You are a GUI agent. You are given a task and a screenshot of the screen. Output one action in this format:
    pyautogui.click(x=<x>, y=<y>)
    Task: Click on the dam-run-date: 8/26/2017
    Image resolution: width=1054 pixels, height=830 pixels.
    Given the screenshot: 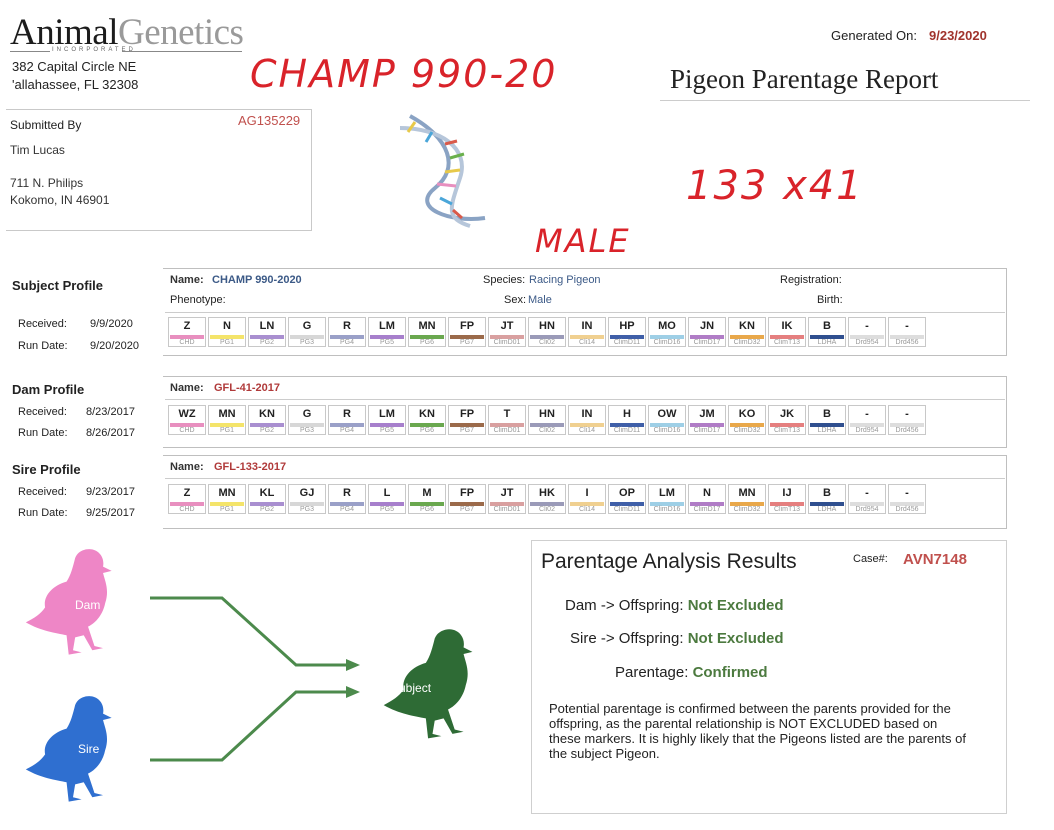 What is the action you would take?
    pyautogui.click(x=110, y=433)
    